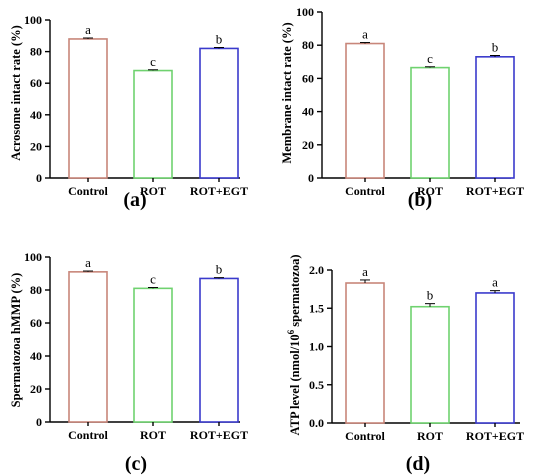 This screenshot has width=550, height=476. Describe the element at coordinates (153, 191) in the screenshot. I see `a-x-tick-label: ROT` at that location.